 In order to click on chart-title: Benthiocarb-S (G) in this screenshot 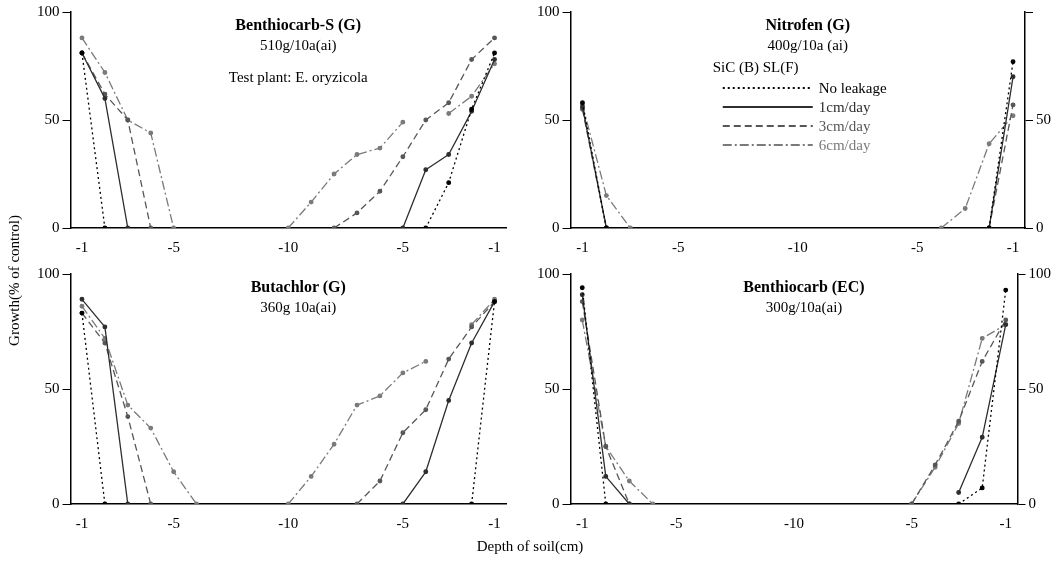, I will do `click(298, 25)`.